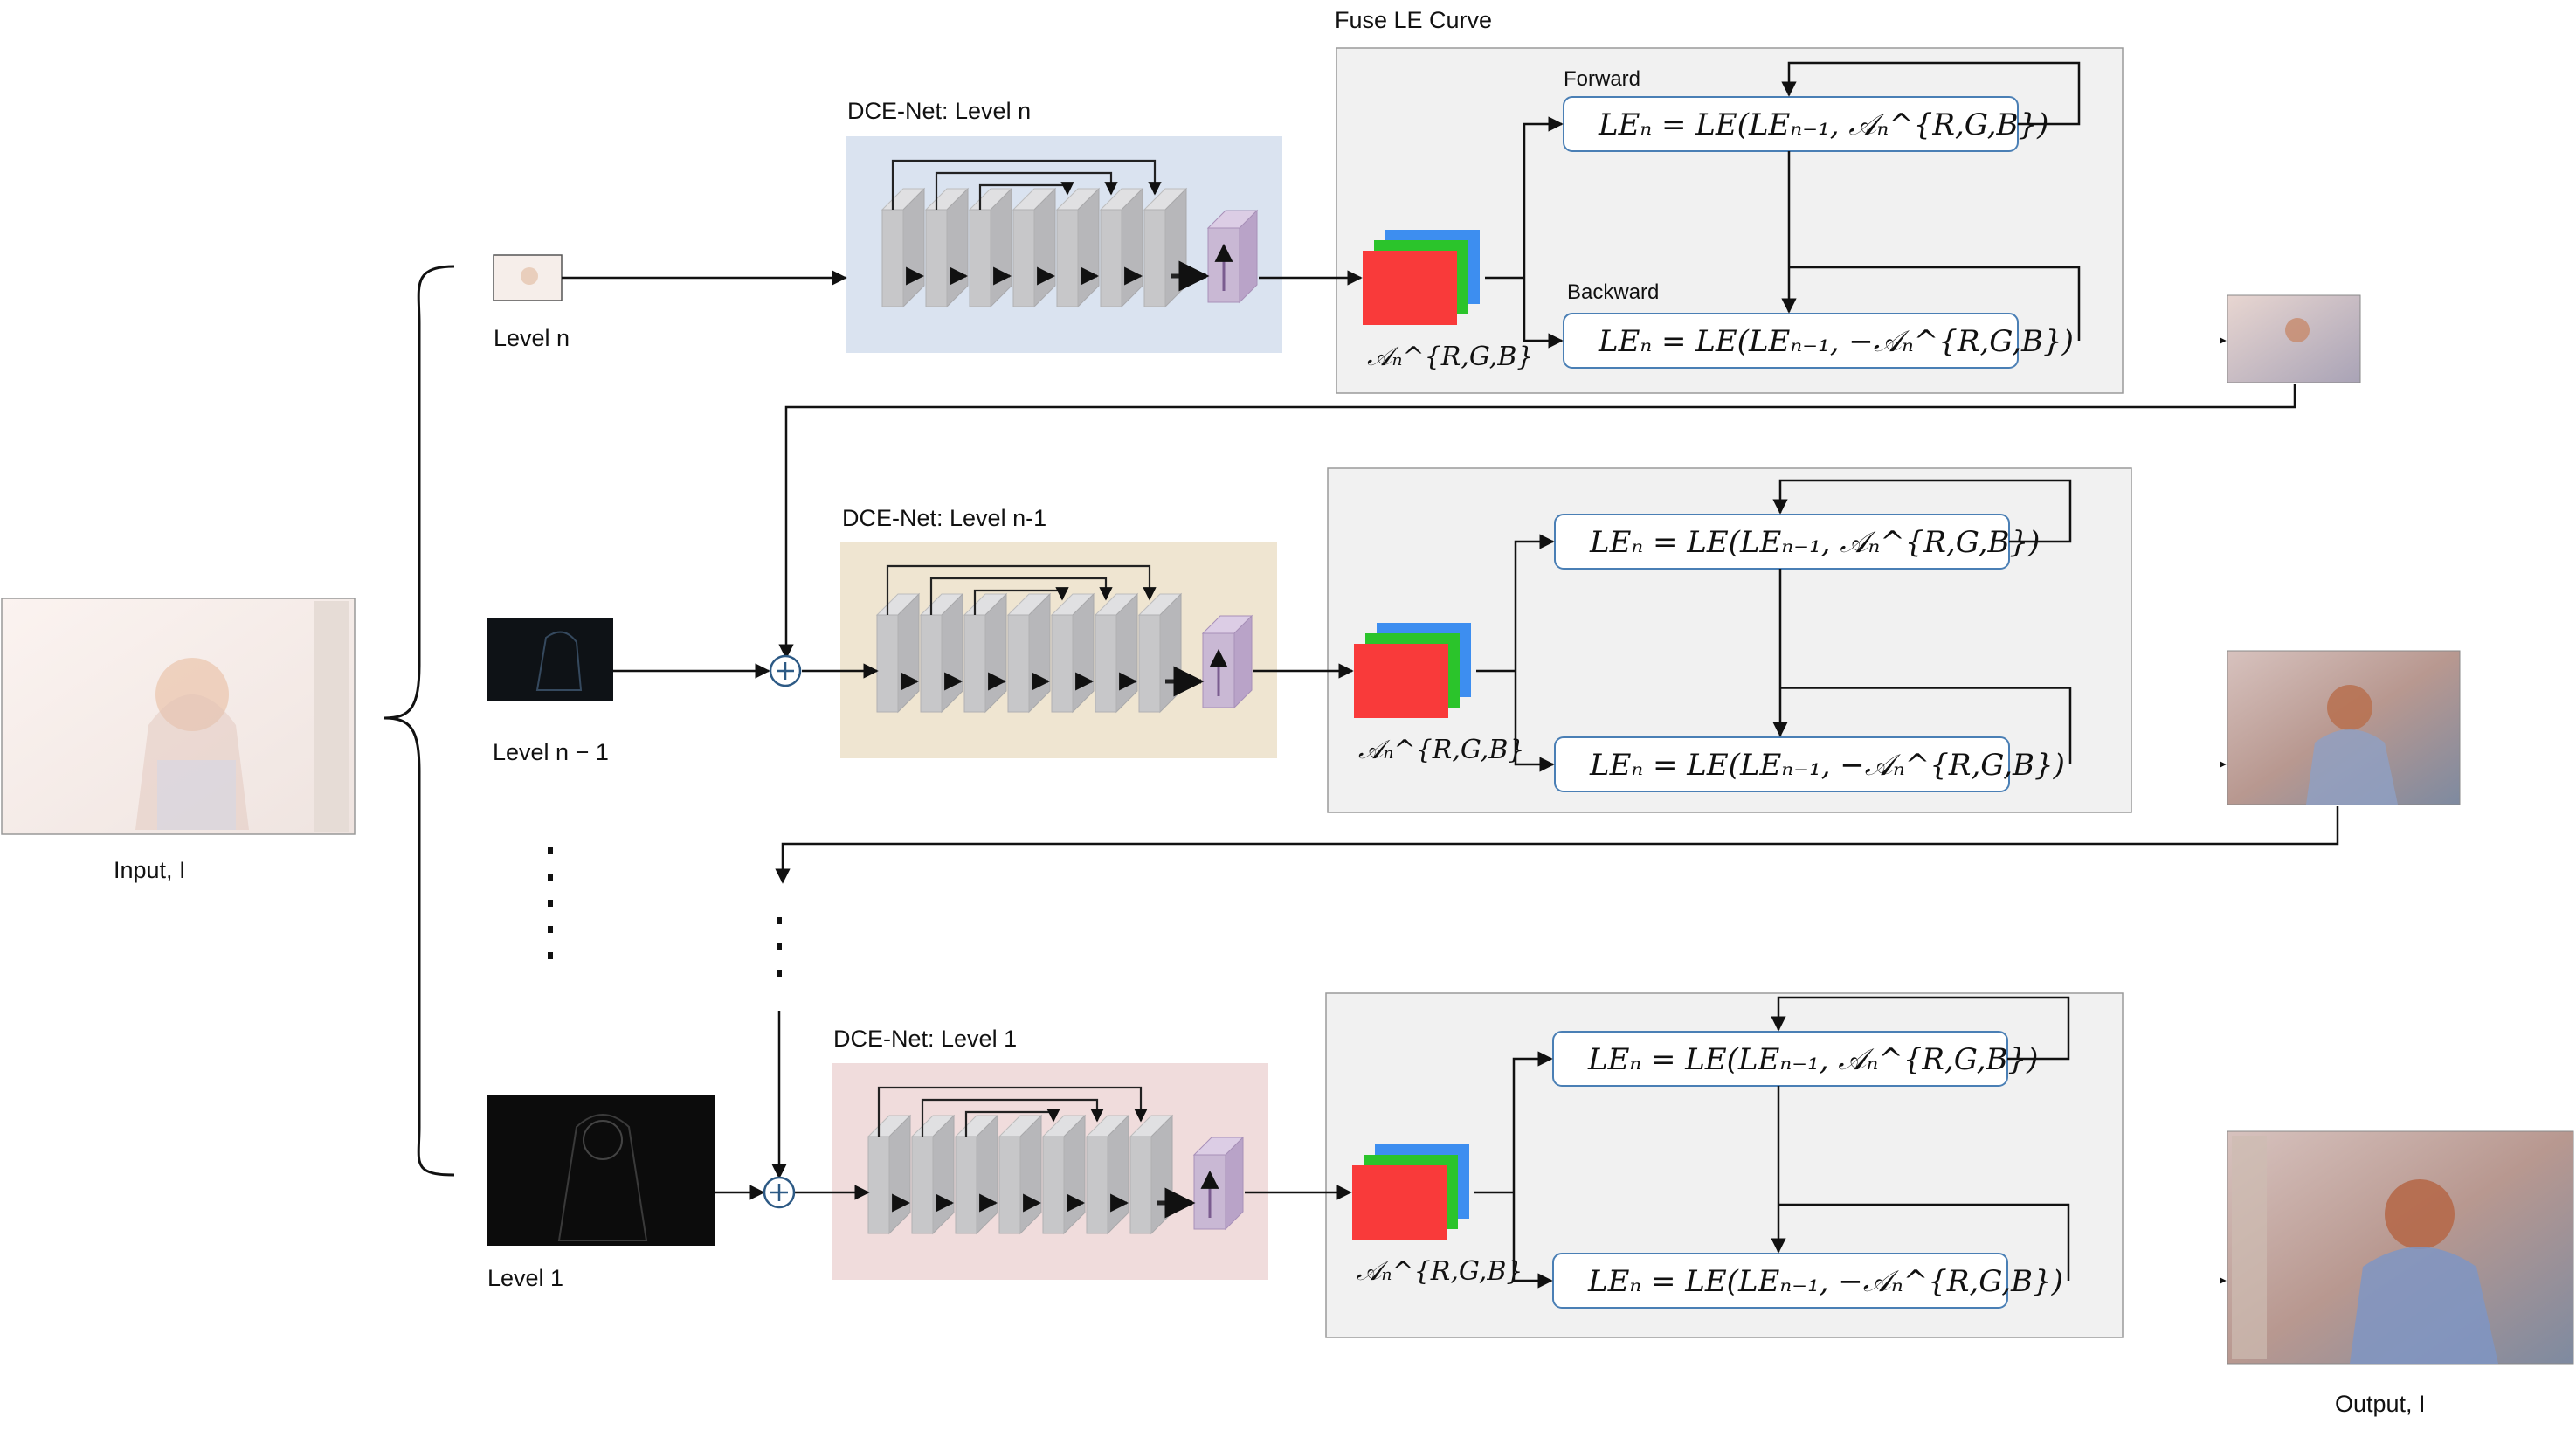  Describe the element at coordinates (2294, 338) in the screenshot. I see `level-n-output-image` at that location.